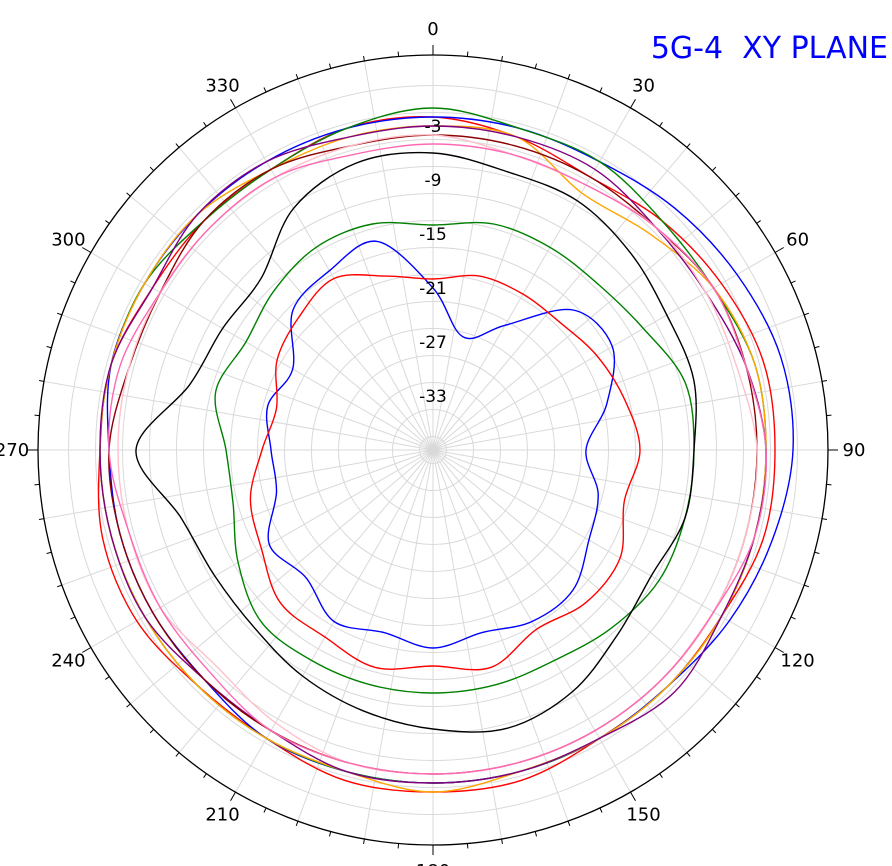 The image size is (892, 866). I want to click on radial-tick-label: -15, so click(433, 235).